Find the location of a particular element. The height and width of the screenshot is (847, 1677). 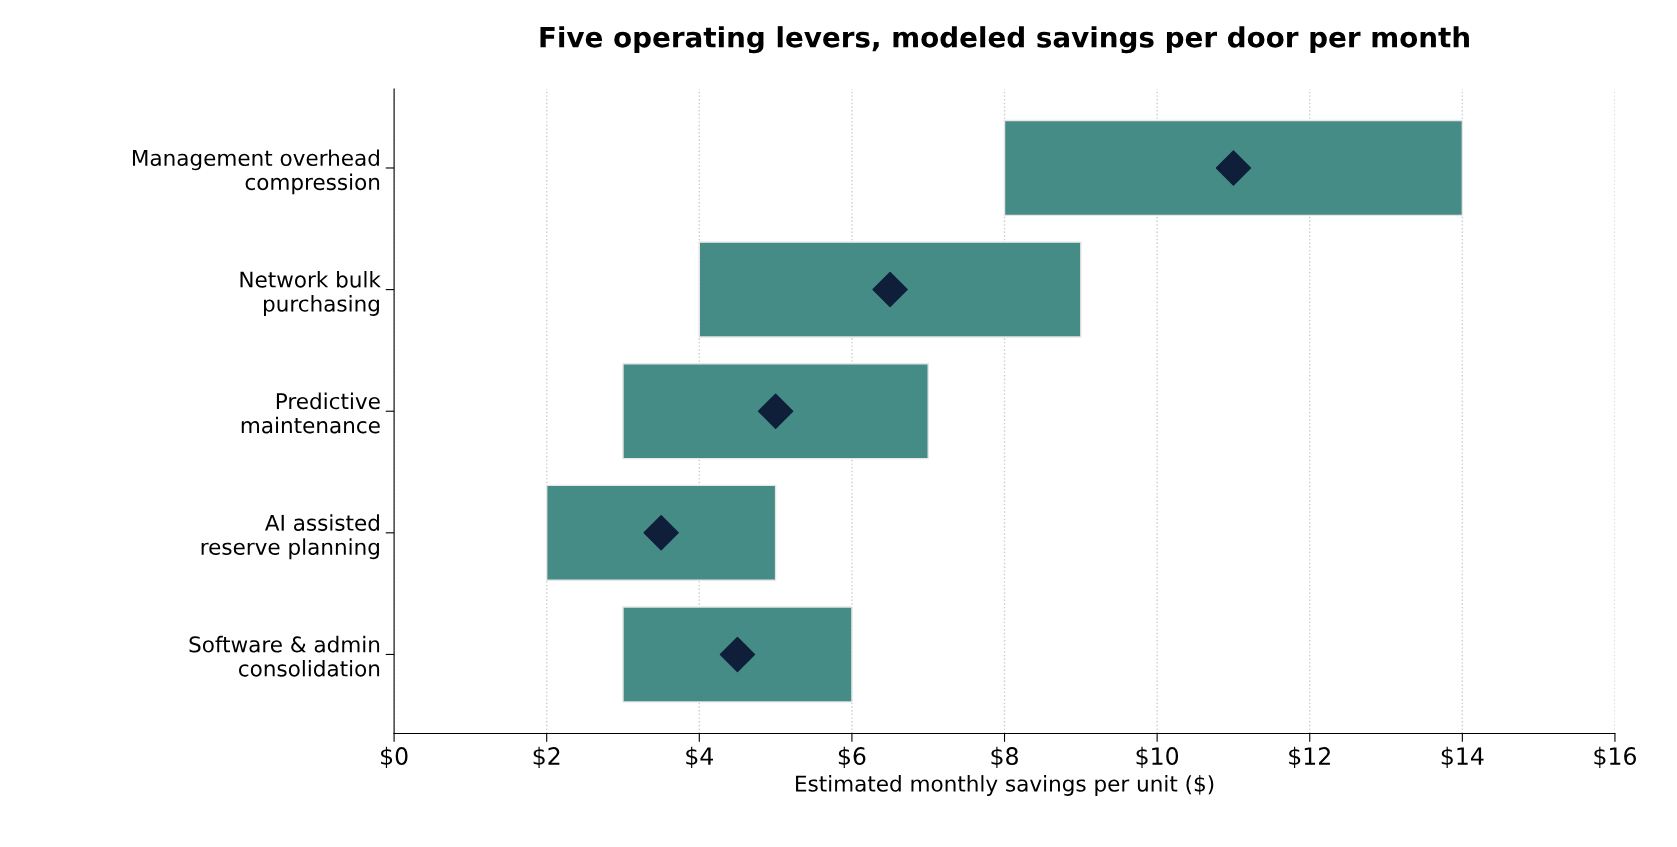

y-tick-label: Predictive maintenance is located at coordinates (310, 413).